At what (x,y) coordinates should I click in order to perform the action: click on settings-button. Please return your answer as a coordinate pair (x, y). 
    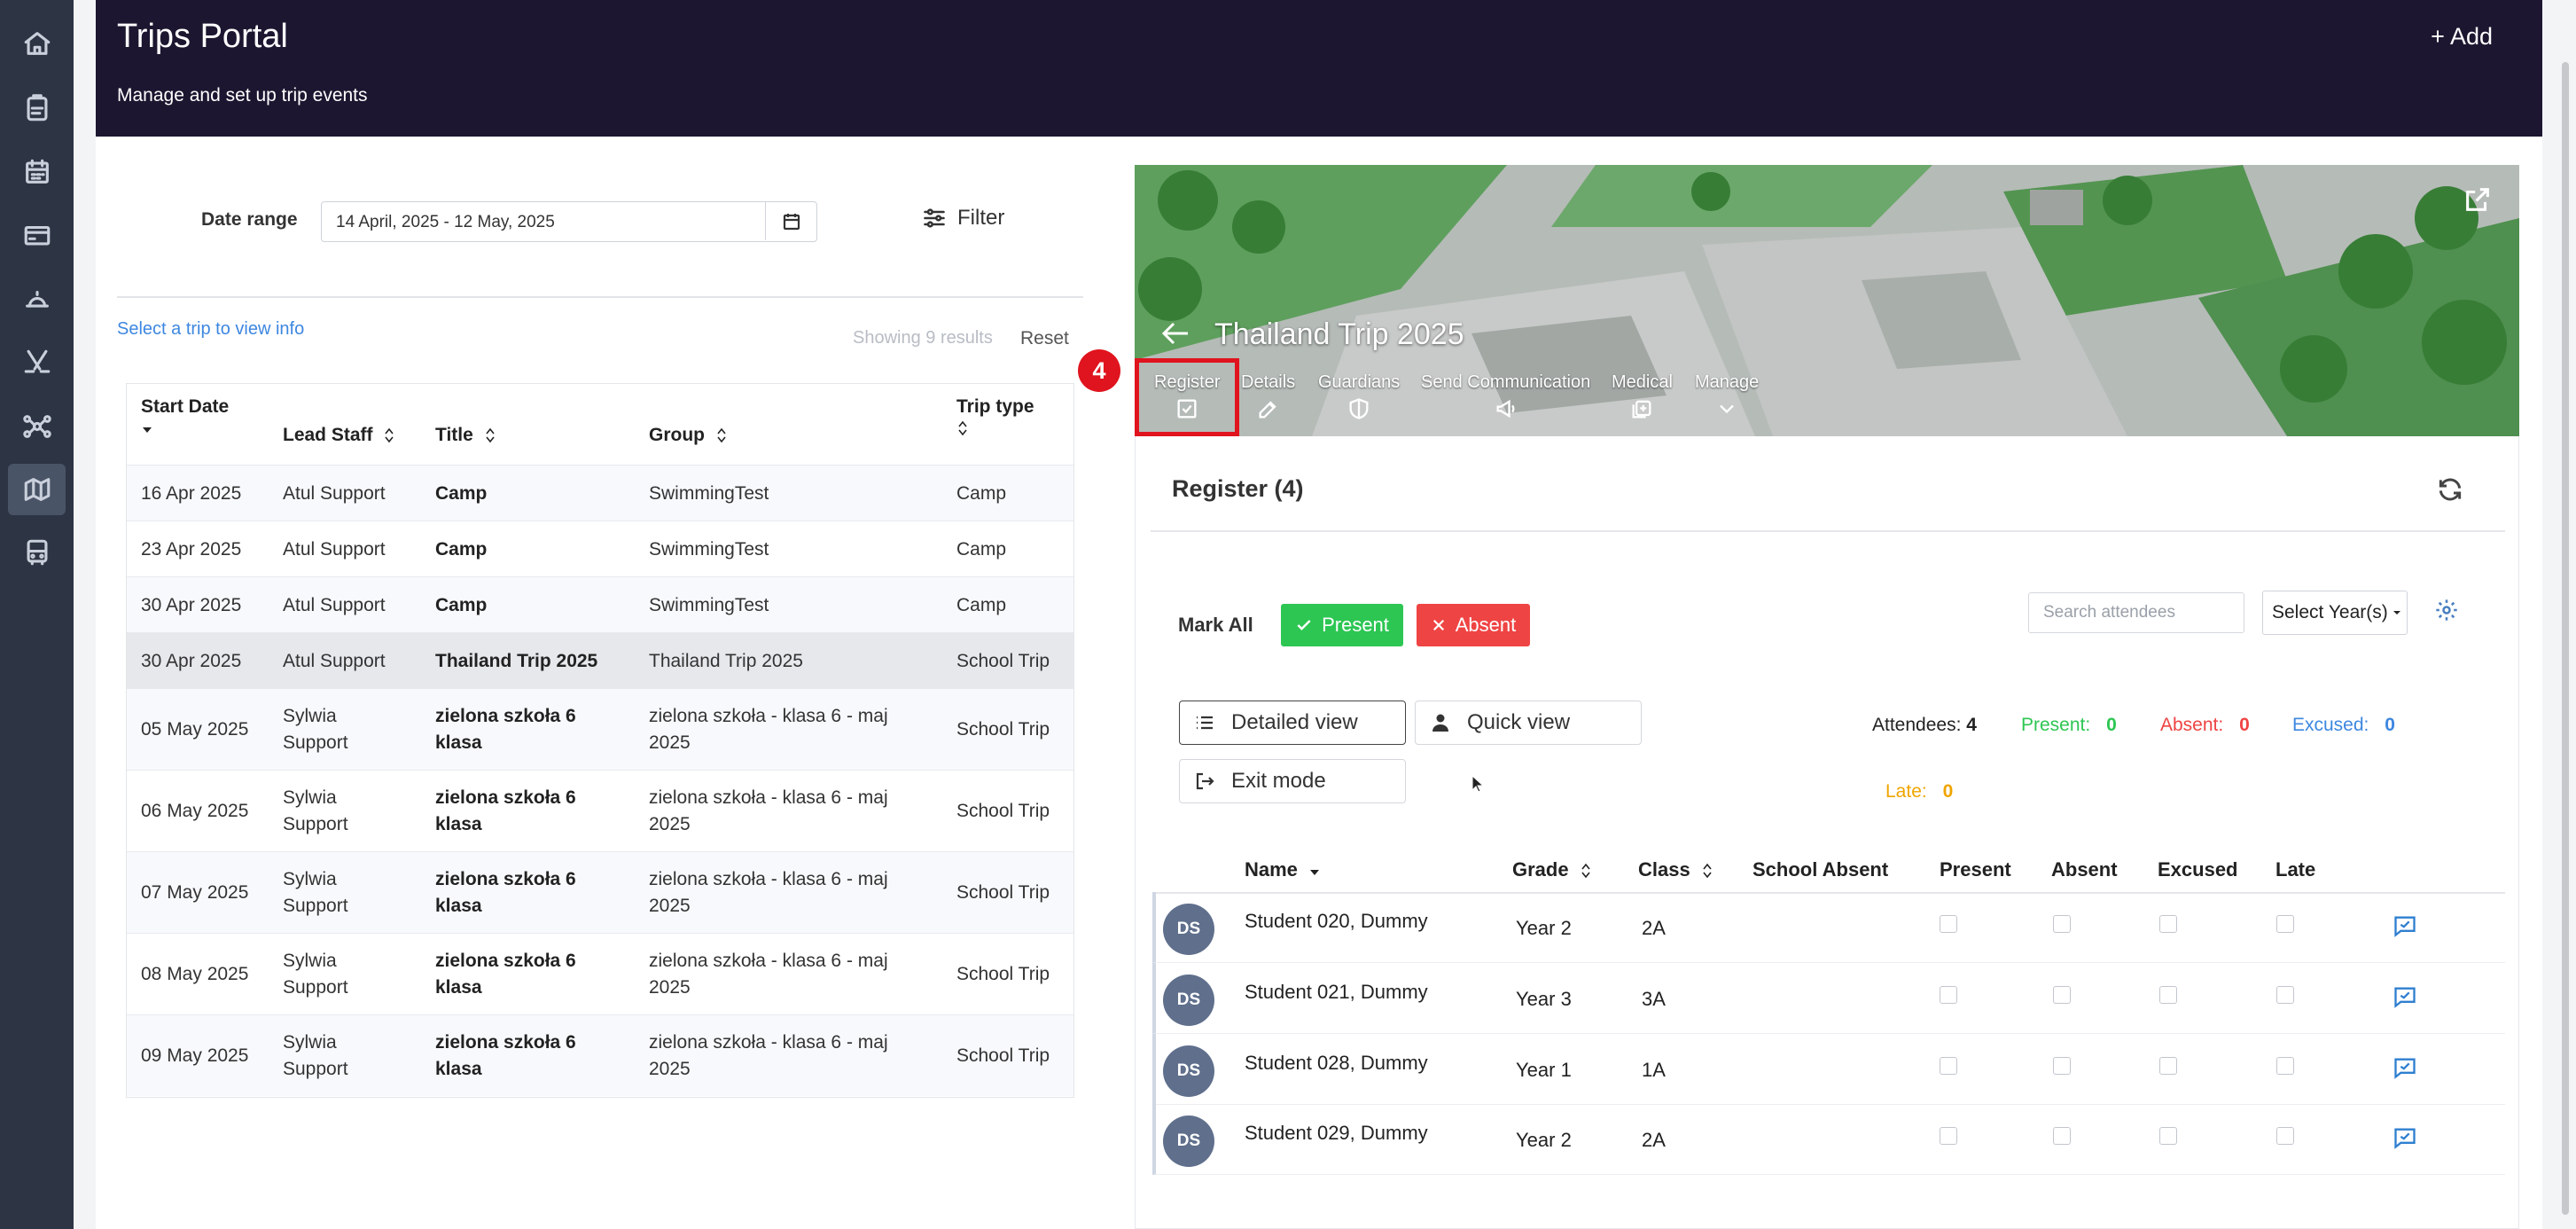
    Looking at the image, I should click on (2446, 613).